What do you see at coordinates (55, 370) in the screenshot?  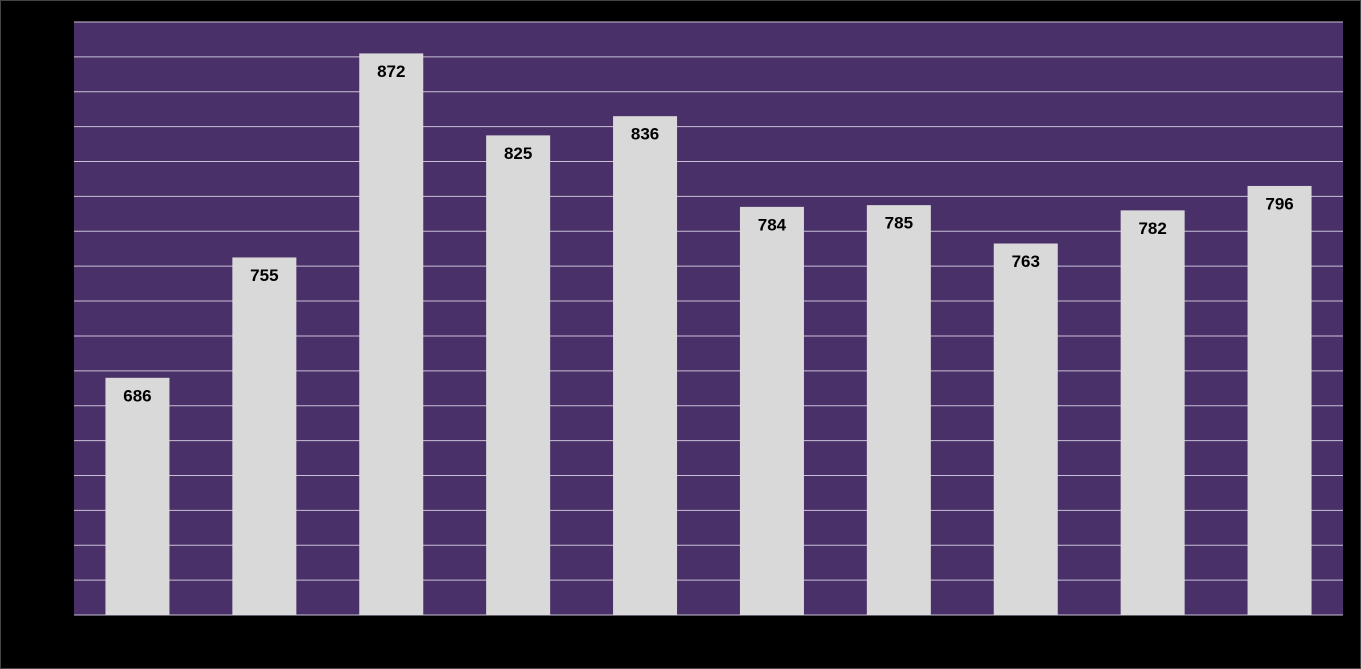 I see `y-tick-label: 690` at bounding box center [55, 370].